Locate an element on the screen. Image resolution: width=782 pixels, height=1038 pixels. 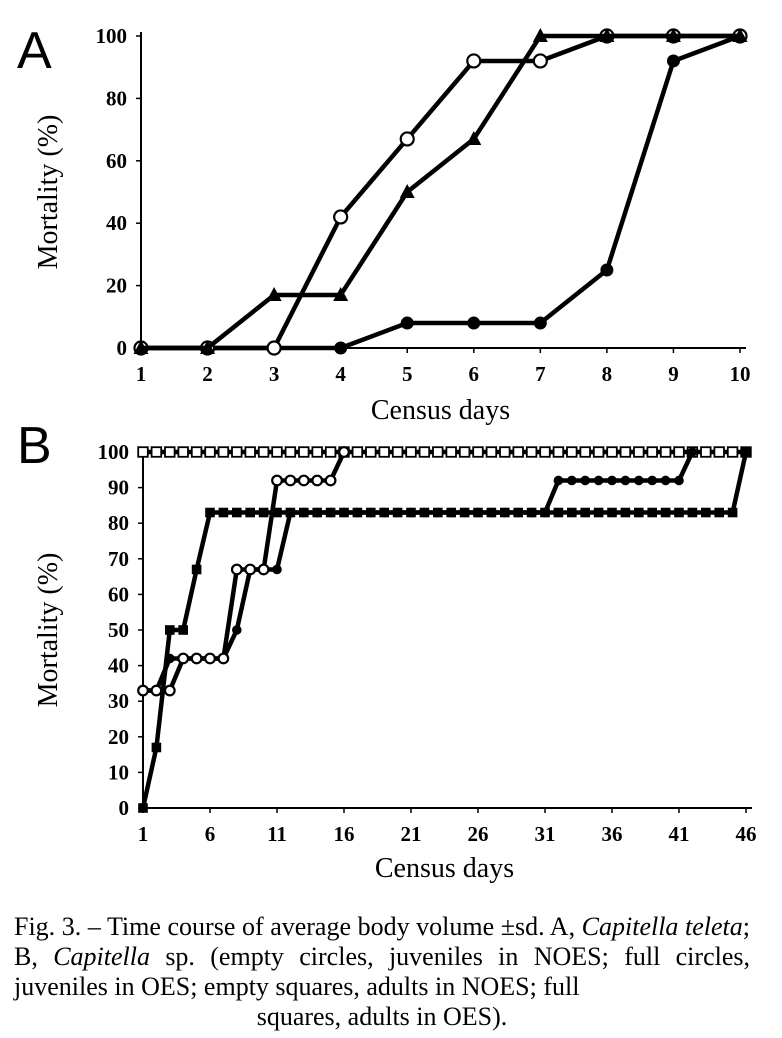
x-tick-label: 46 is located at coordinates (746, 834).